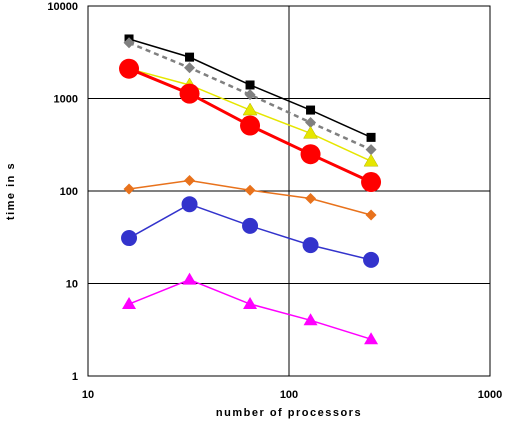 This screenshot has height=427, width=510. Describe the element at coordinates (11, 191) in the screenshot. I see `y-axis-title: time in s` at that location.